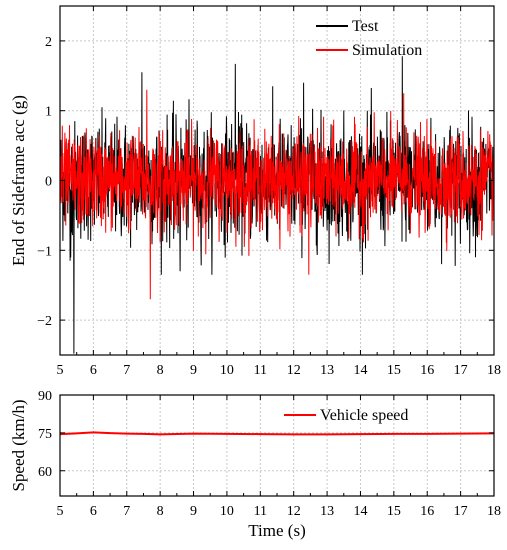  I want to click on y-tick-label: 60, so click(45, 472).